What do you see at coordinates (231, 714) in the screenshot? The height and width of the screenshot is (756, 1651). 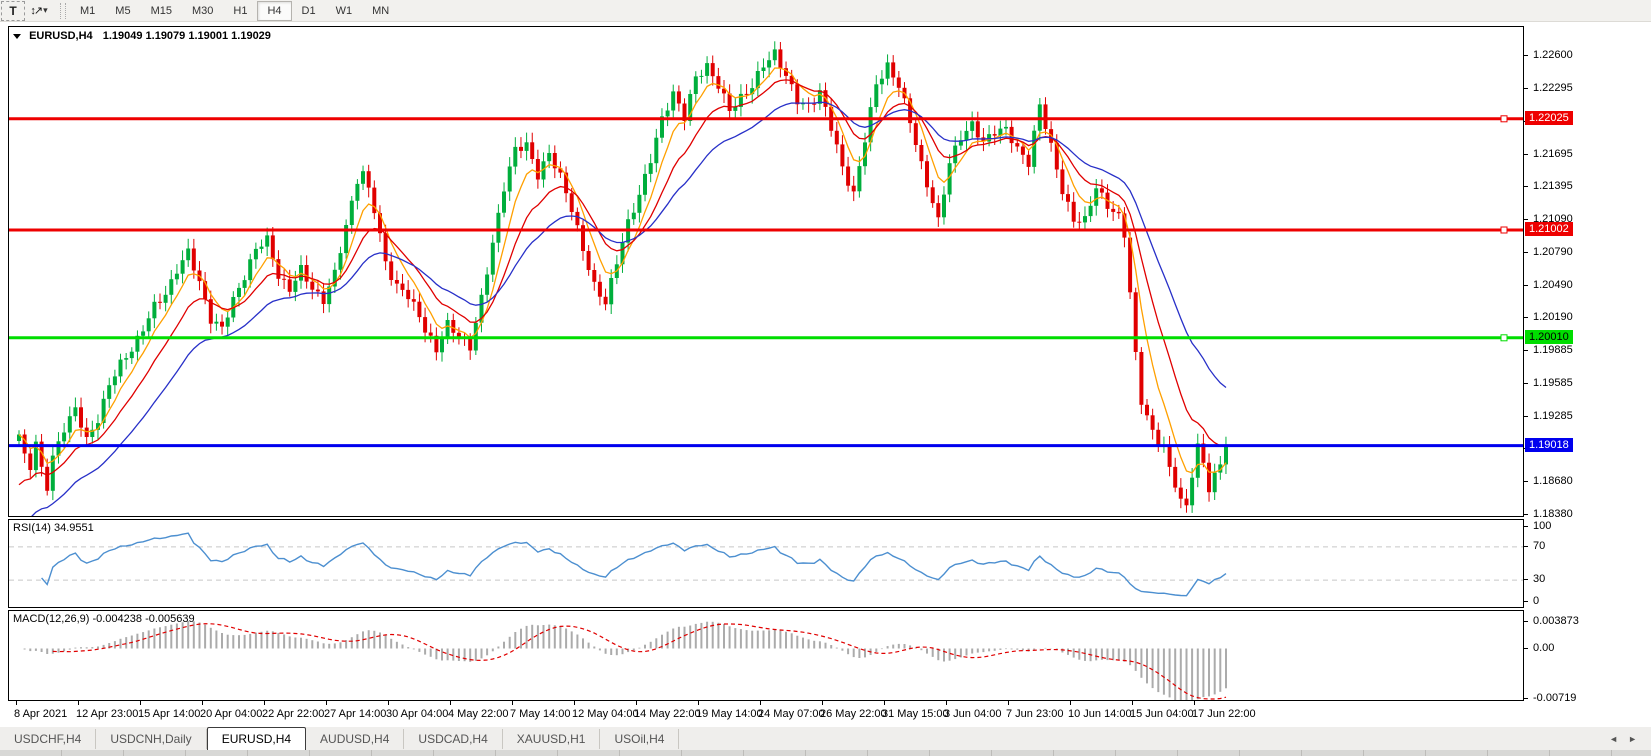 I see `time-tick-label: 20 Apr 04:00` at bounding box center [231, 714].